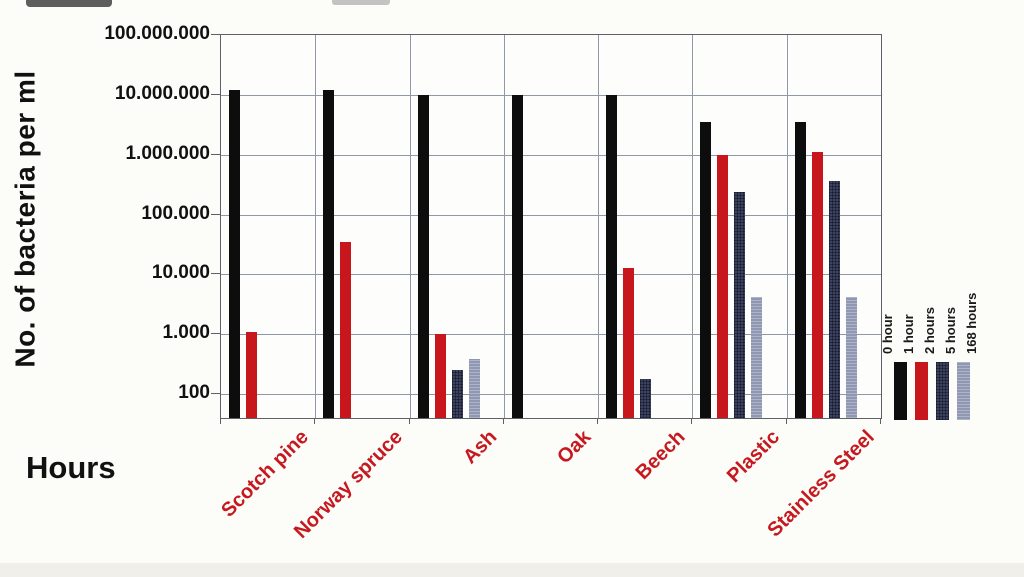 The width and height of the screenshot is (1024, 577). I want to click on legend-entry-label: 2 hours, so click(929, 330).